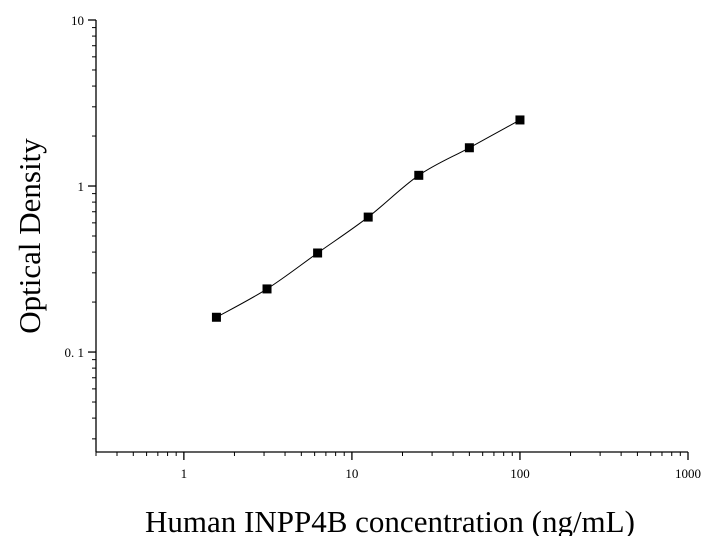 The image size is (708, 541). I want to click on x-tick-label: 1, so click(184, 473).